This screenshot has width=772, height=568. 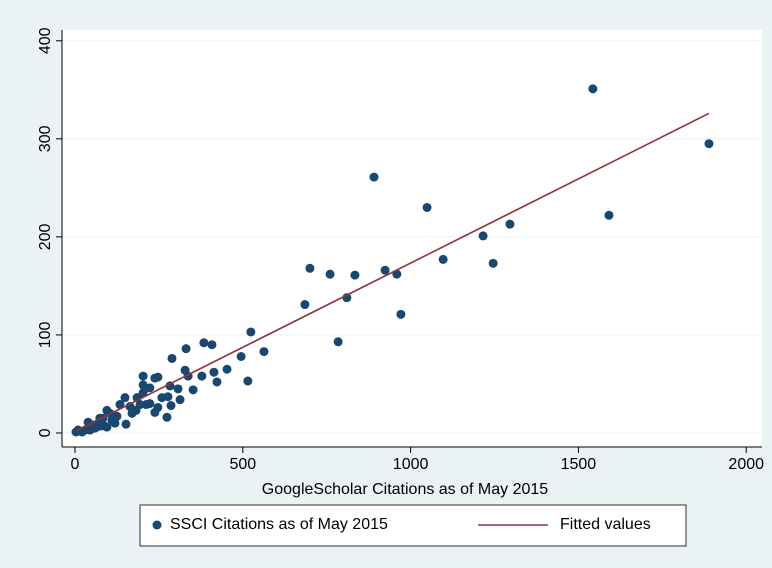 What do you see at coordinates (45, 334) in the screenshot?
I see `y-tick-label: 100` at bounding box center [45, 334].